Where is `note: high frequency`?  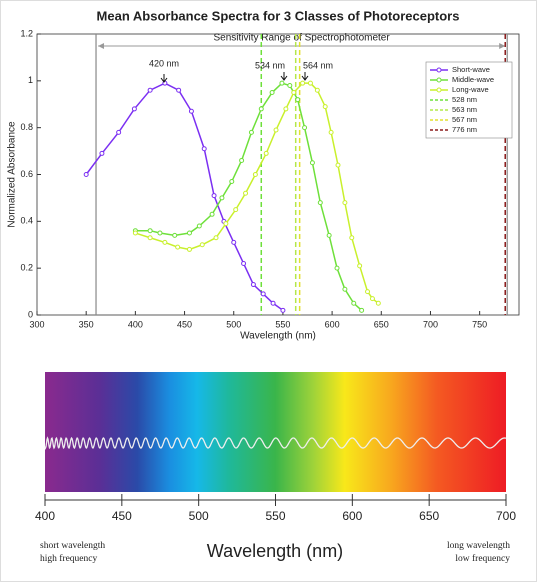 note: high frequency is located at coordinates (68, 558).